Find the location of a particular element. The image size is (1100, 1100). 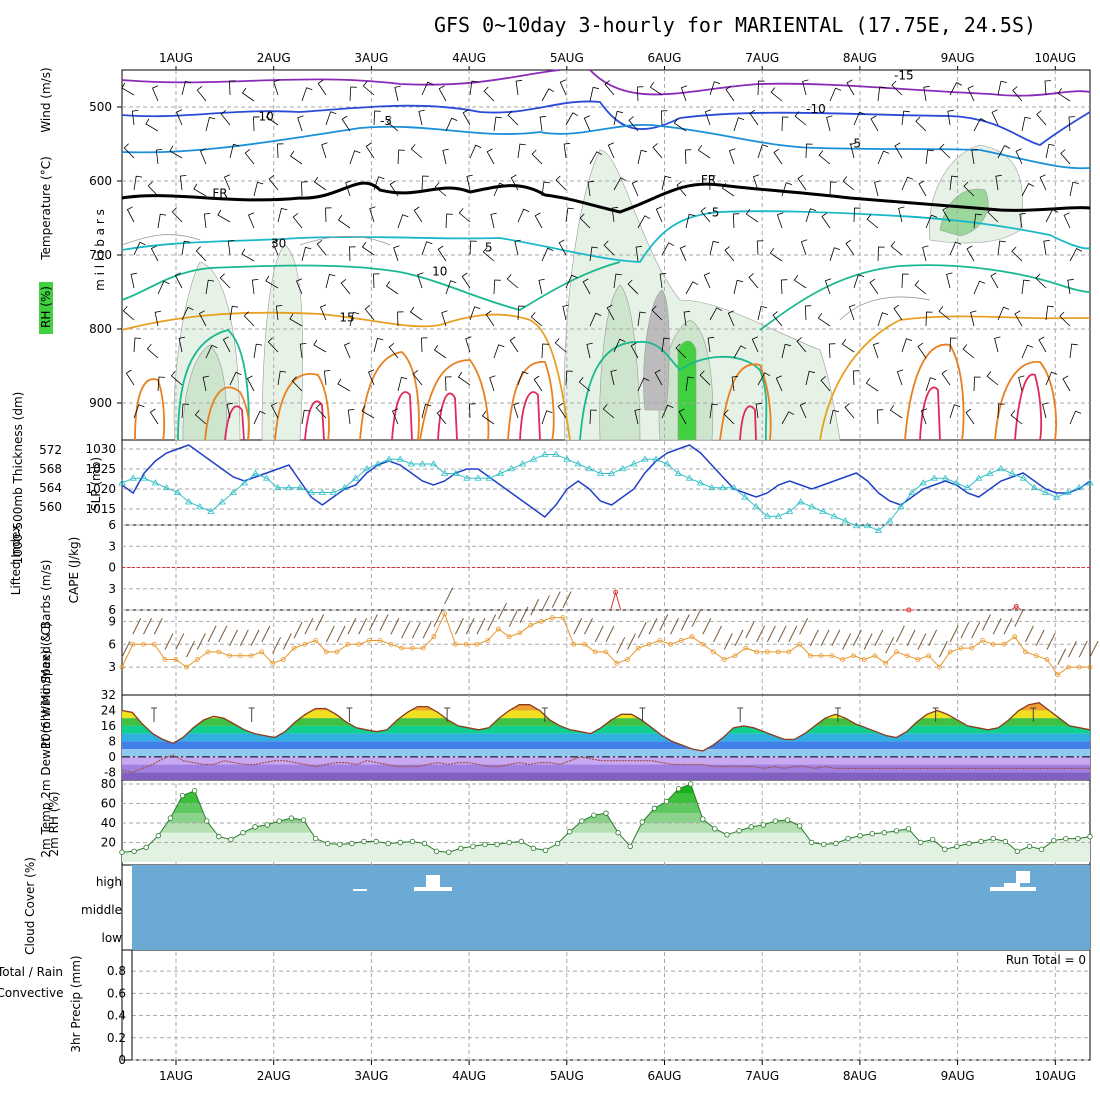

minmax-marker is located at coordinates (740, 714).